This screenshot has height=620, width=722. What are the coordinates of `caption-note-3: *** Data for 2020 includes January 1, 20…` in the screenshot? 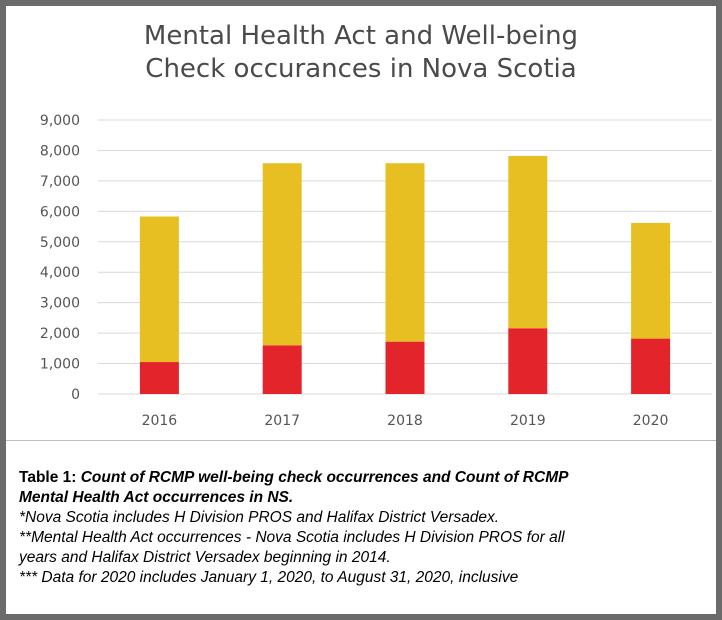 It's located at (269, 577).